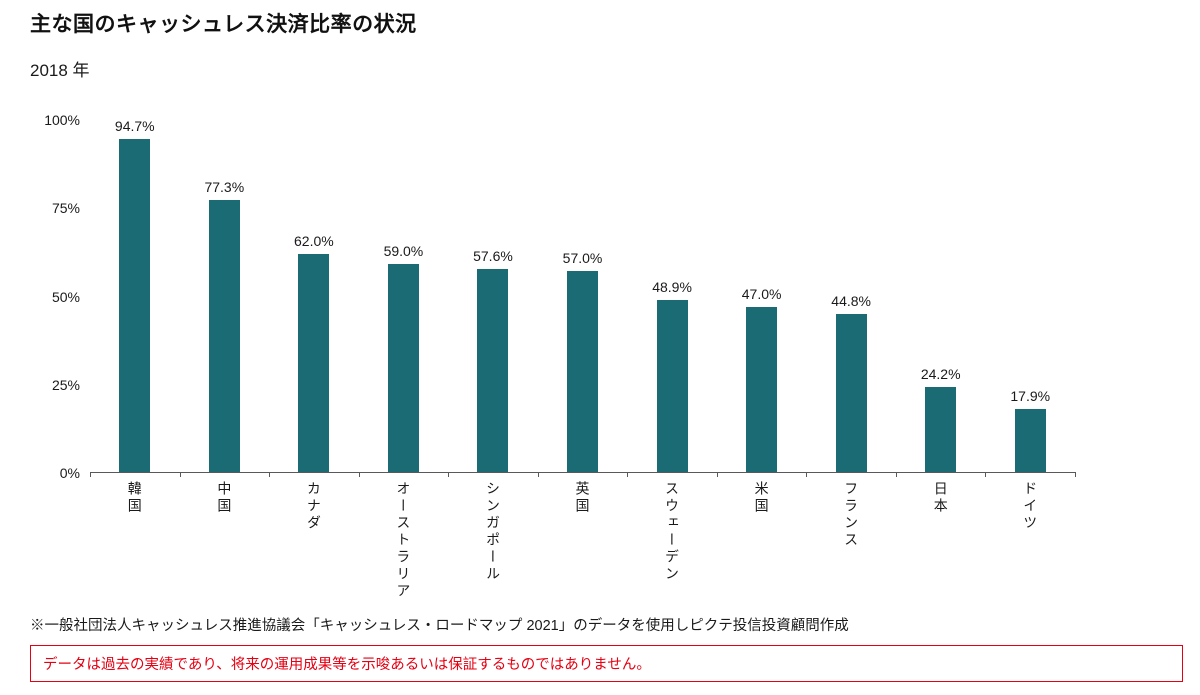  I want to click on category-label: シンガポール, so click(492, 532).